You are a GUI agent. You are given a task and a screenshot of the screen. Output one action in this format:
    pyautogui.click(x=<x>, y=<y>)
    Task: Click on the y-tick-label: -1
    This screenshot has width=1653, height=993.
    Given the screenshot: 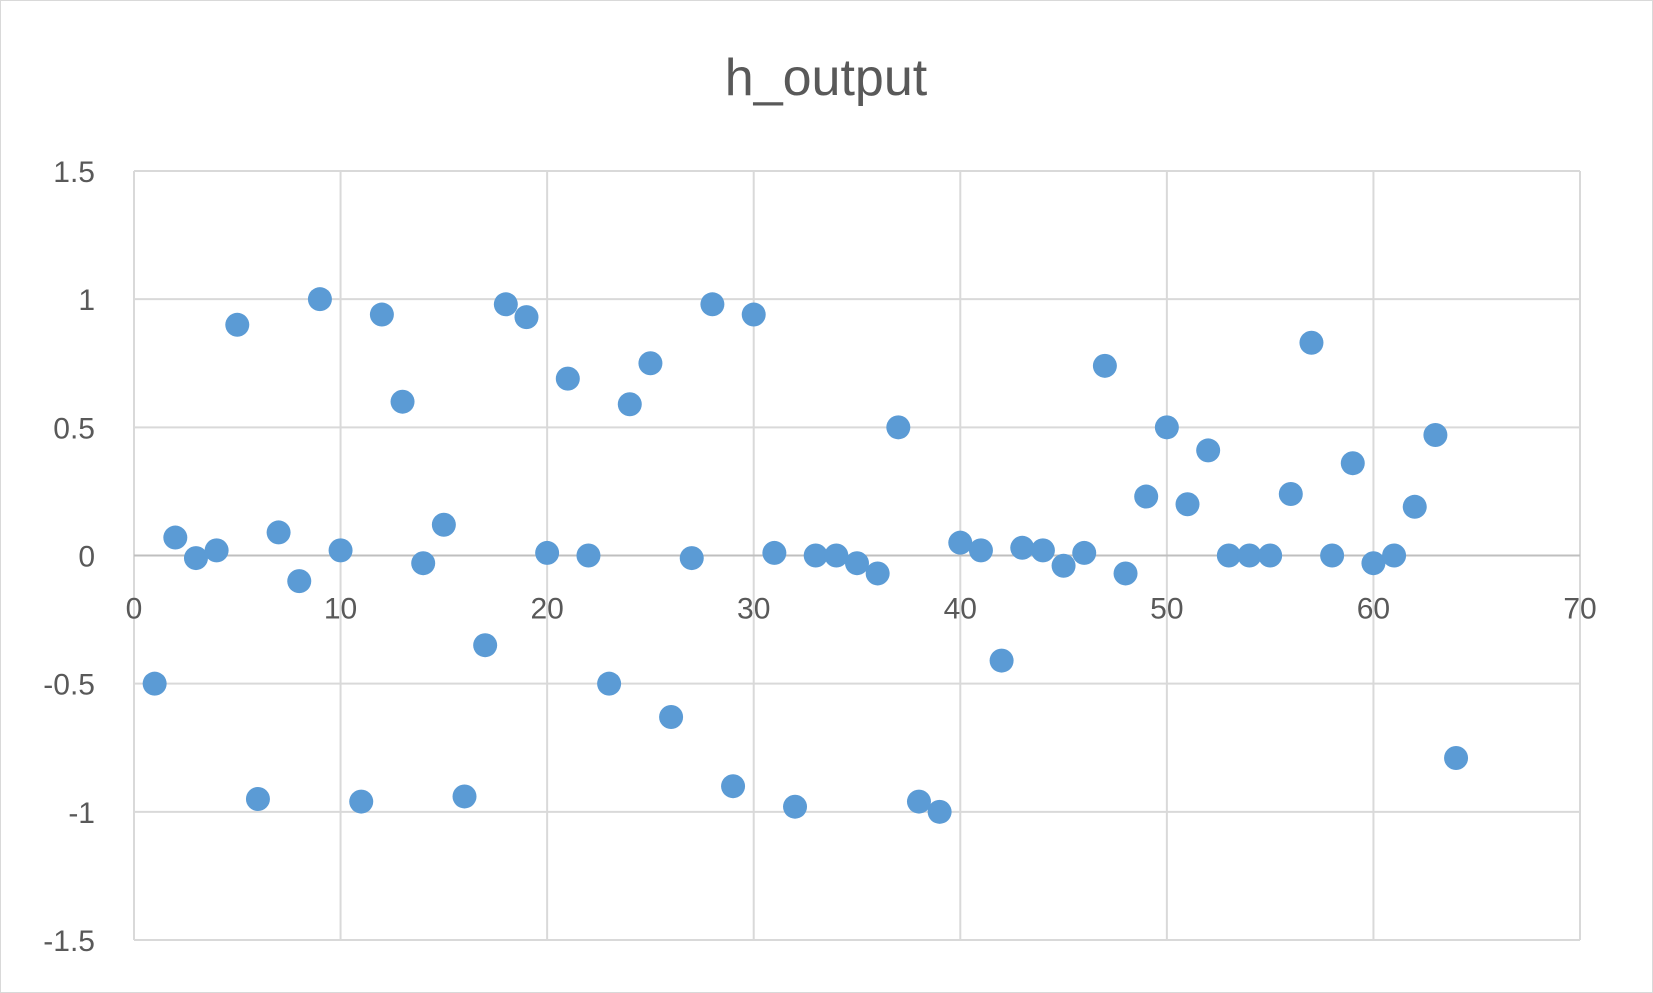 What is the action you would take?
    pyautogui.click(x=81, y=813)
    